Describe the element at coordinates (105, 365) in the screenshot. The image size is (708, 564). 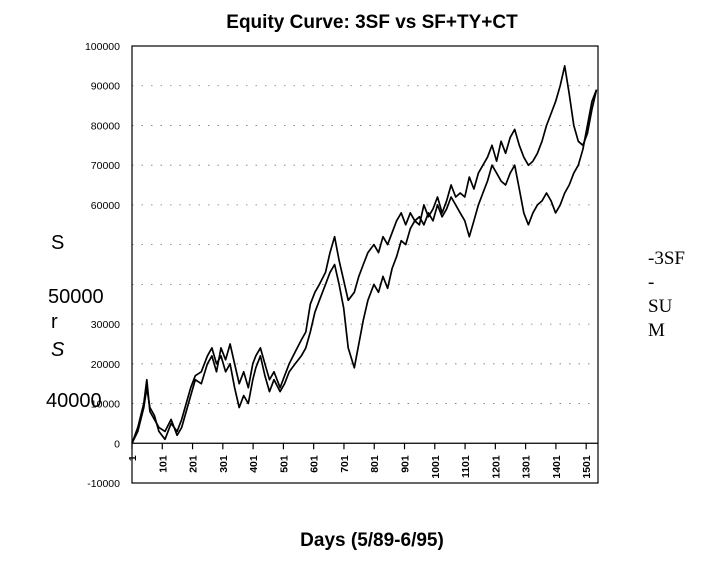
I see `y-tick-label-6: 20000` at that location.